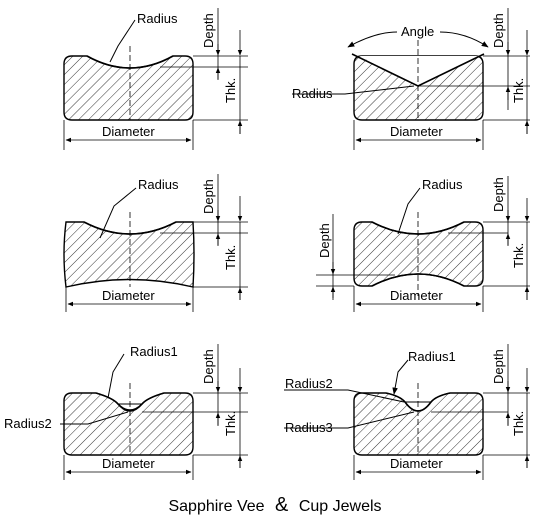 Image resolution: width=550 pixels, height=526 pixels. What do you see at coordinates (417, 31) in the screenshot?
I see `angle-label: Angle` at bounding box center [417, 31].